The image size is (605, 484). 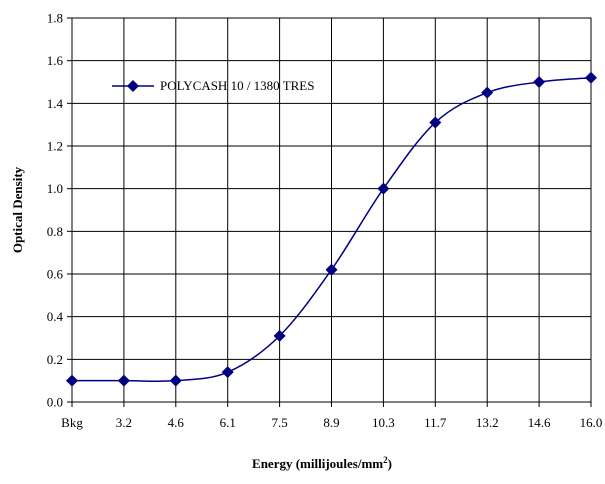 I want to click on y-tick-label: 0.2, so click(x=55, y=359).